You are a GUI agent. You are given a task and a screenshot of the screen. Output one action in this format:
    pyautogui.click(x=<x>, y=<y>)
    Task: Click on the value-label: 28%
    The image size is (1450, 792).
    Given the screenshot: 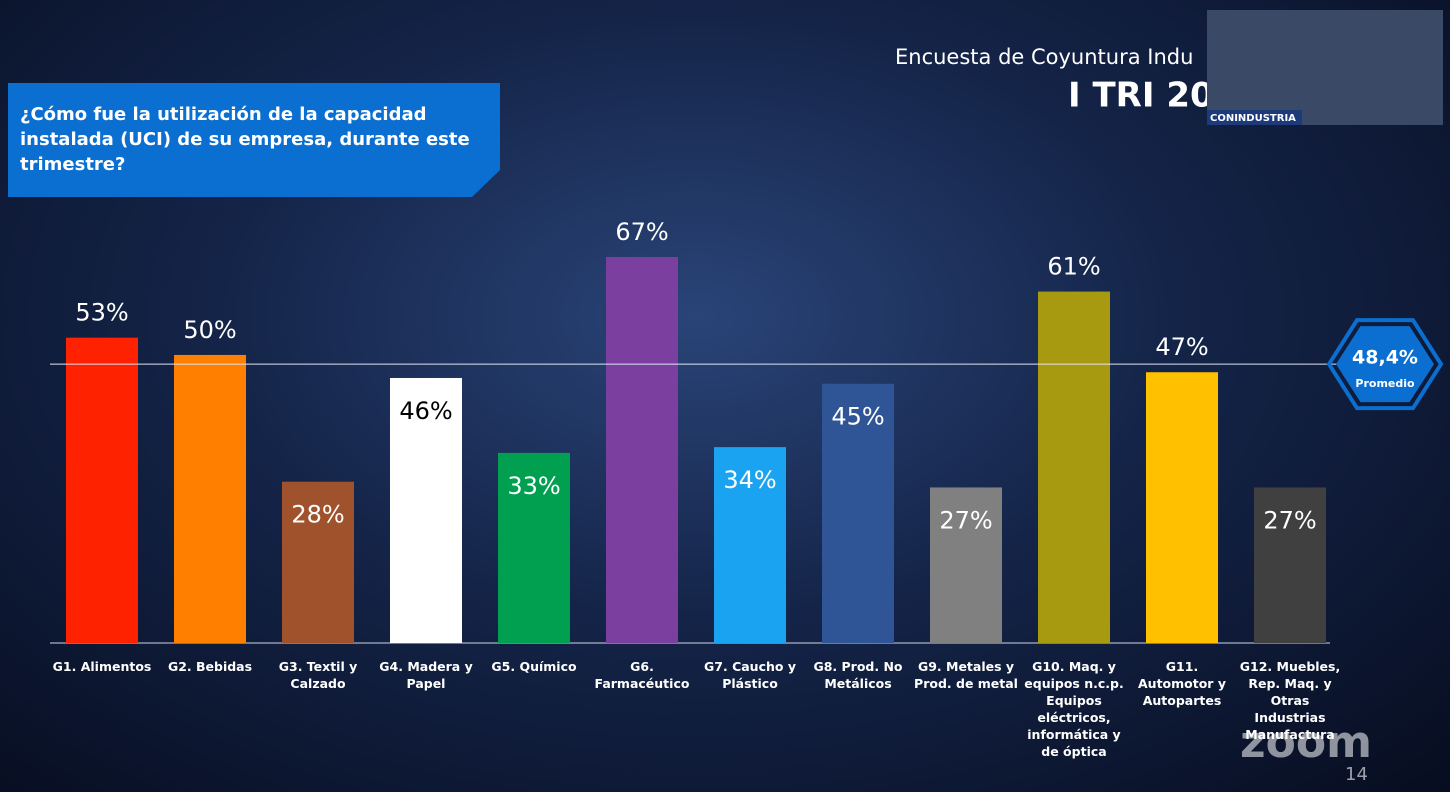 What is the action you would take?
    pyautogui.click(x=317, y=515)
    